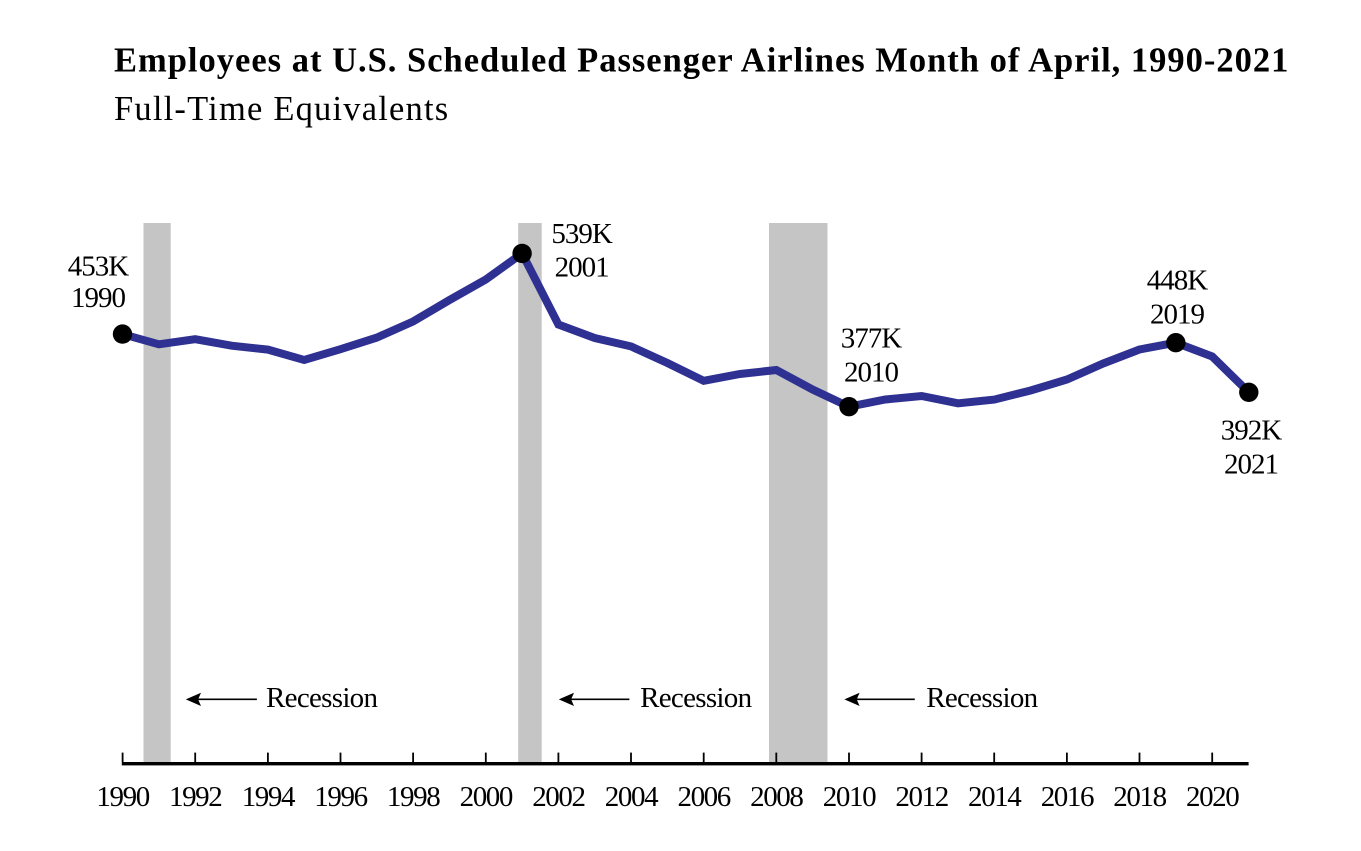 This screenshot has height=851, width=1361. I want to click on svg-text: 1994, so click(269, 797).